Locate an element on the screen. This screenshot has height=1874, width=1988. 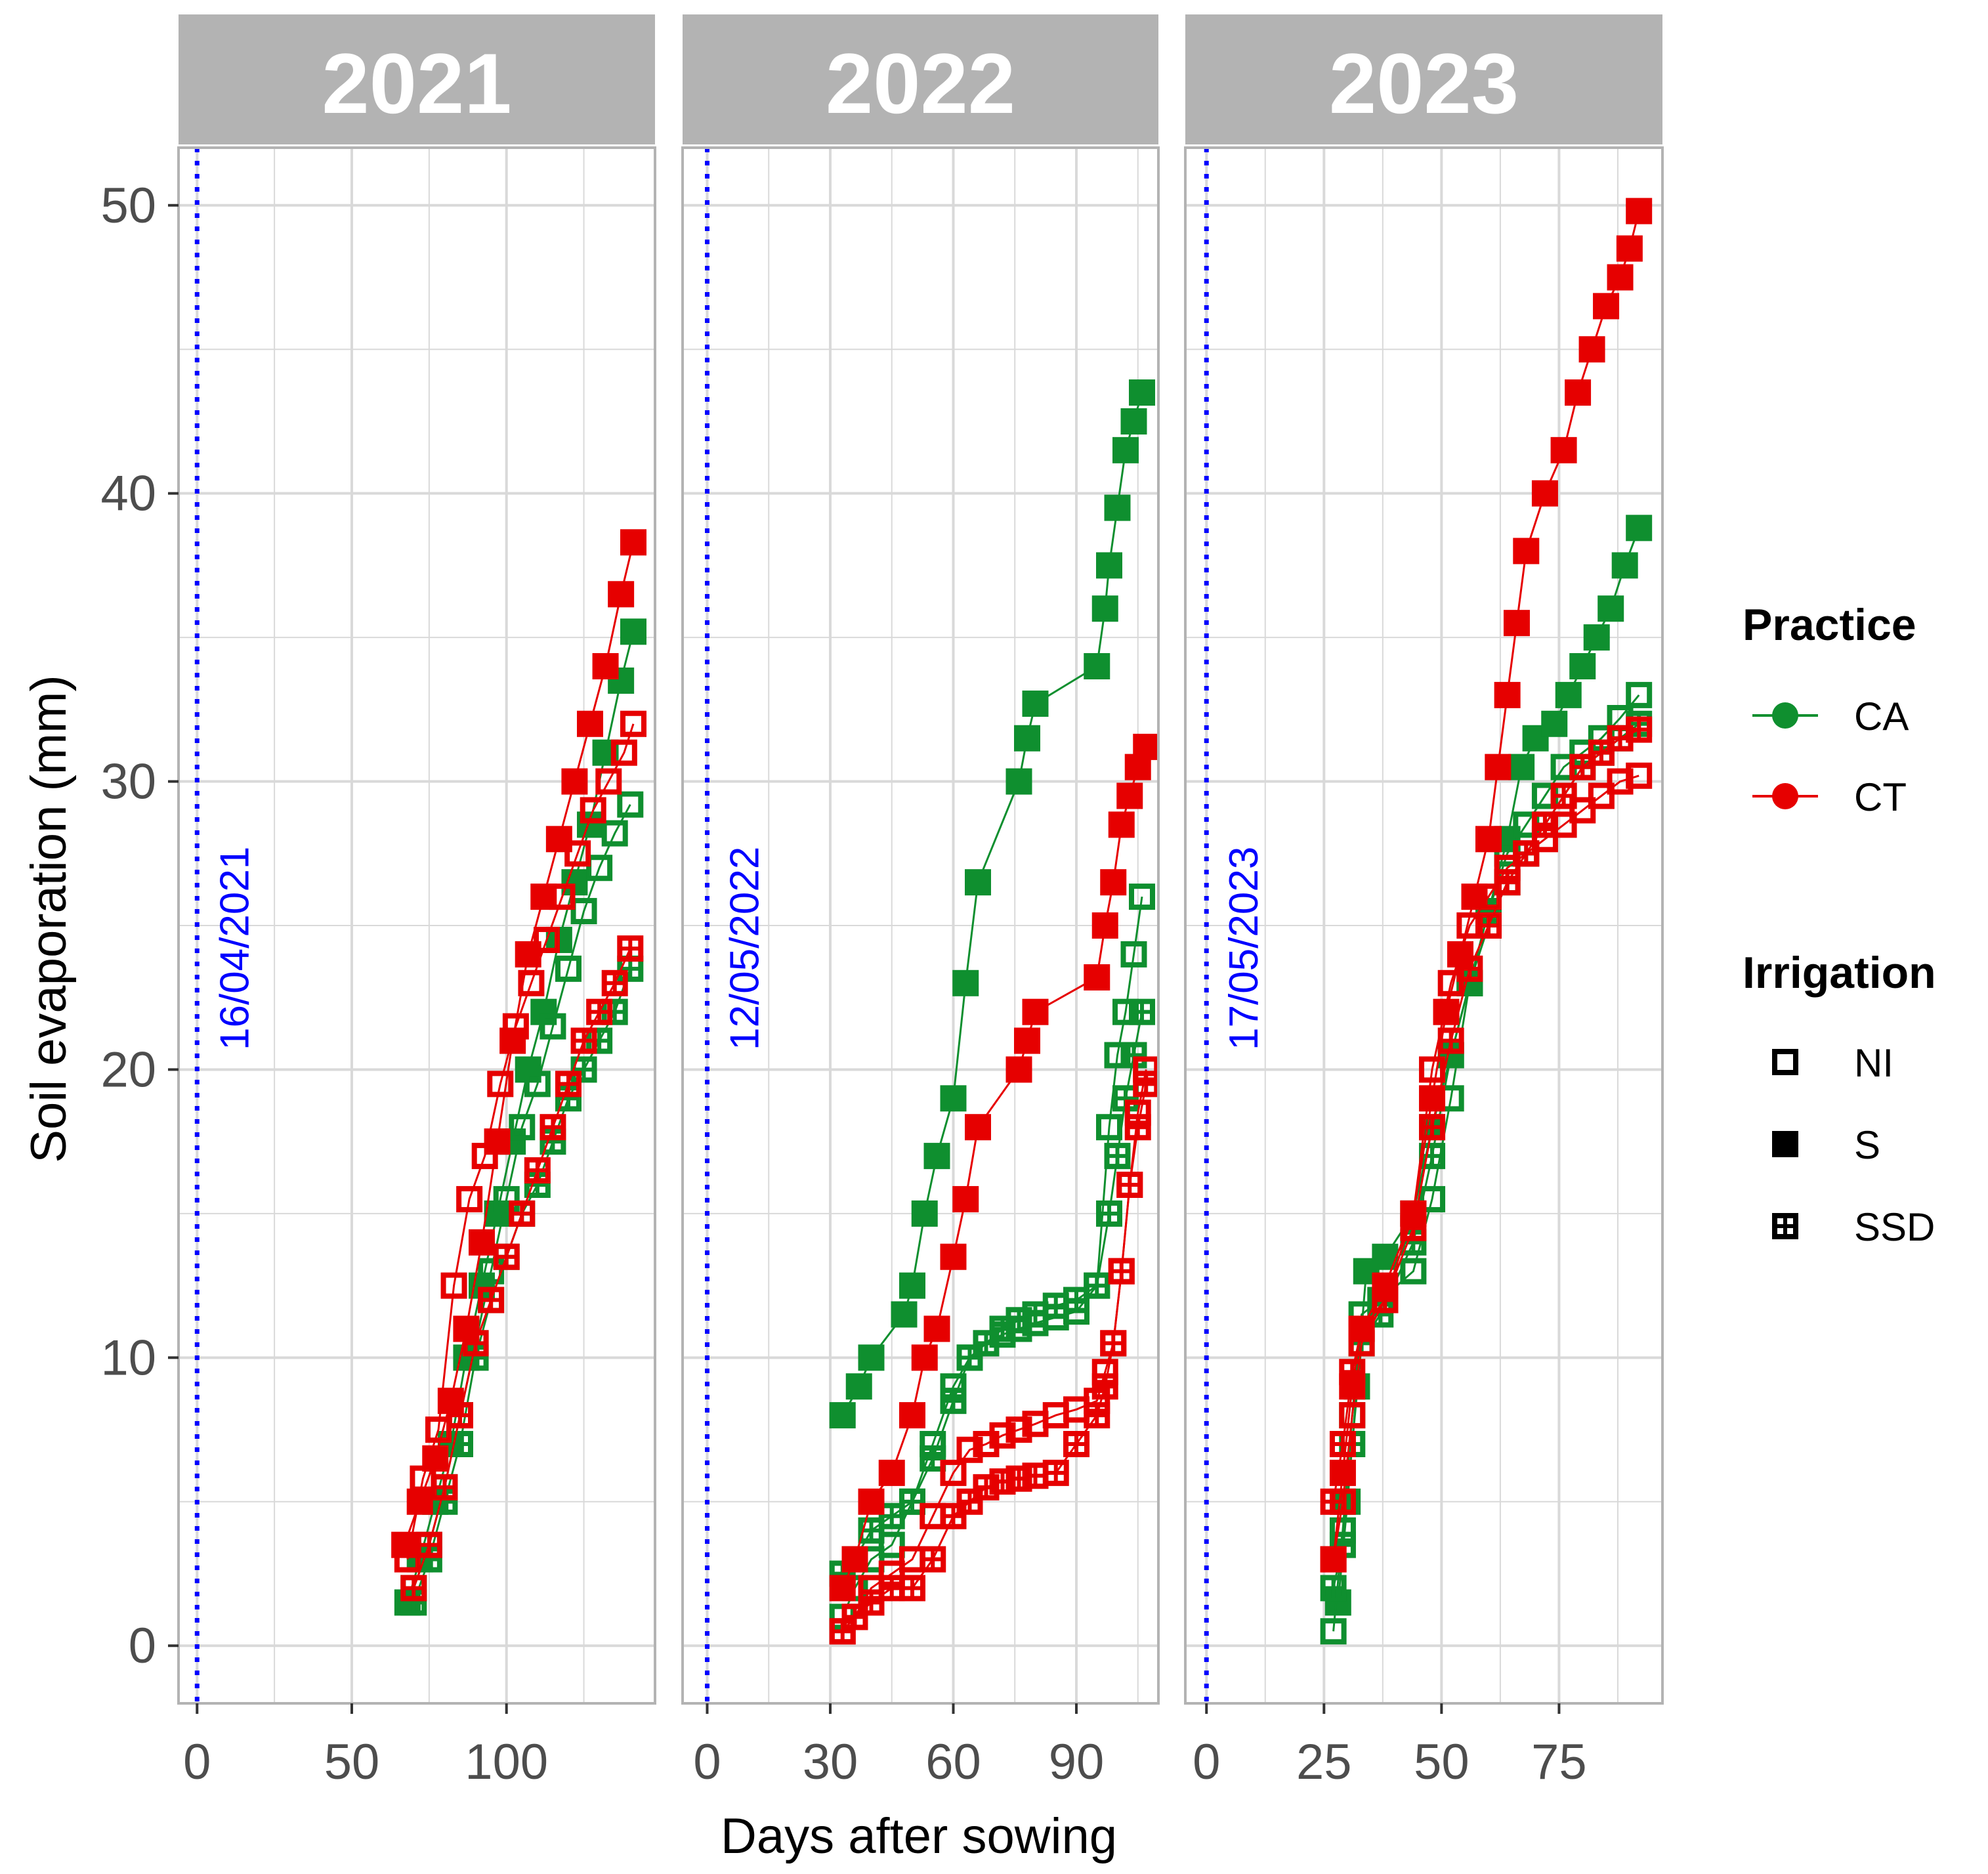
legend-irrigation-label: SSD is located at coordinates (1894, 1227).